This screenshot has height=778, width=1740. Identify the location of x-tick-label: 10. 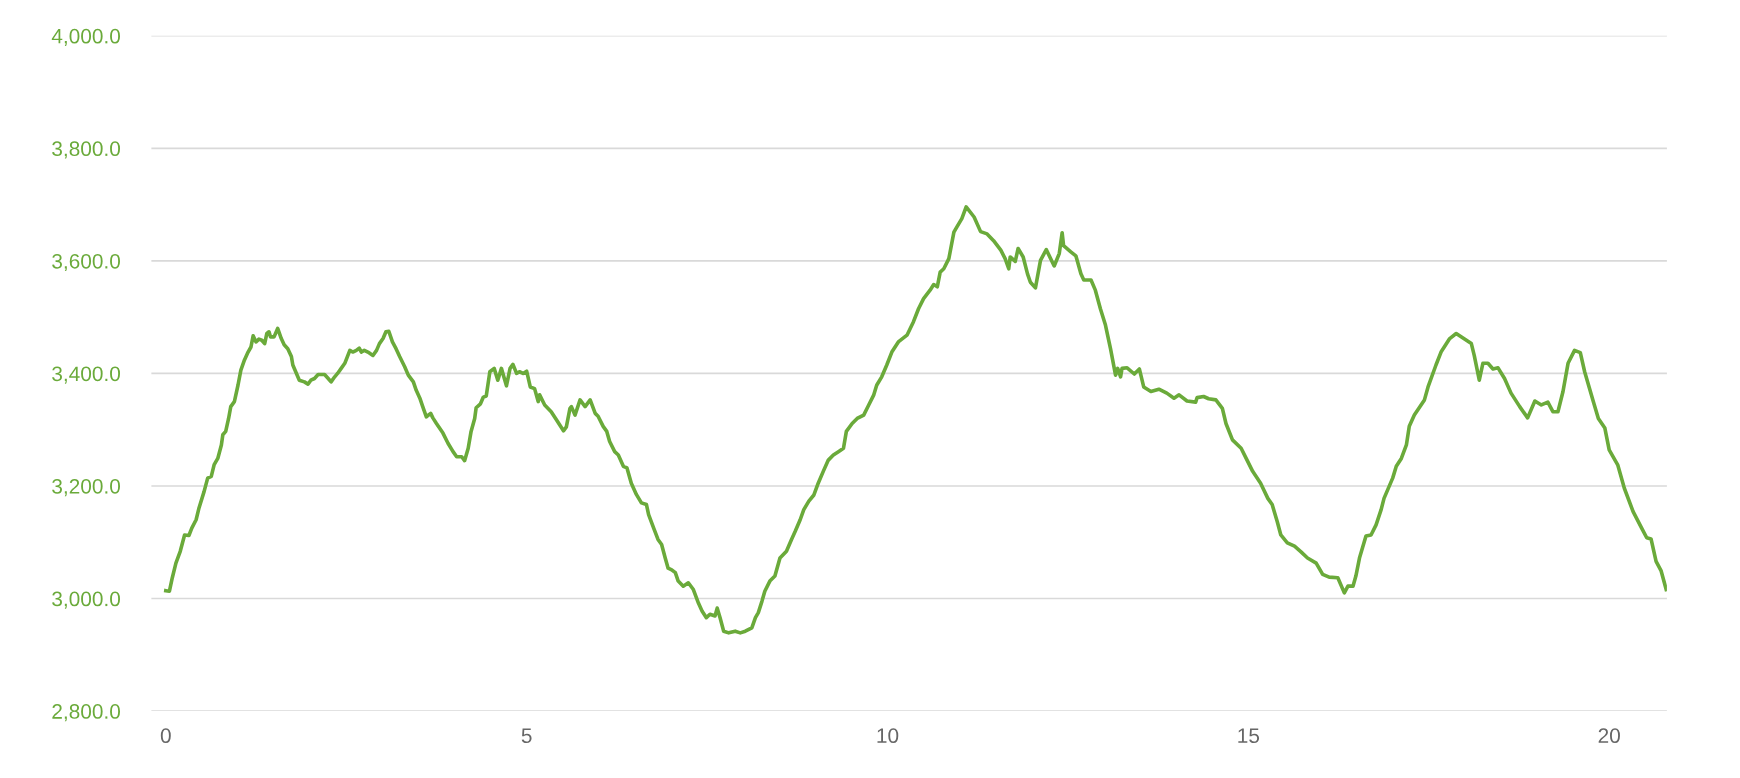
(888, 736).